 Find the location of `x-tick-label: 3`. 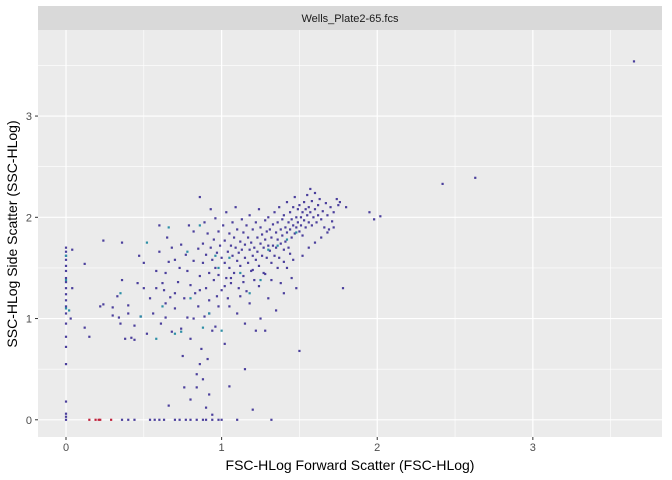

x-tick-label: 3 is located at coordinates (533, 448).